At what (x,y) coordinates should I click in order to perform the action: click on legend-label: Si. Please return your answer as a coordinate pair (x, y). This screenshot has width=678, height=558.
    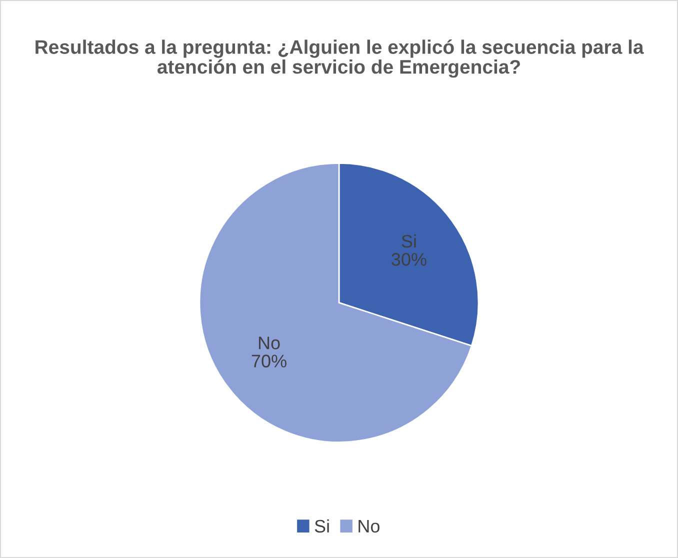
    Looking at the image, I should click on (321, 526).